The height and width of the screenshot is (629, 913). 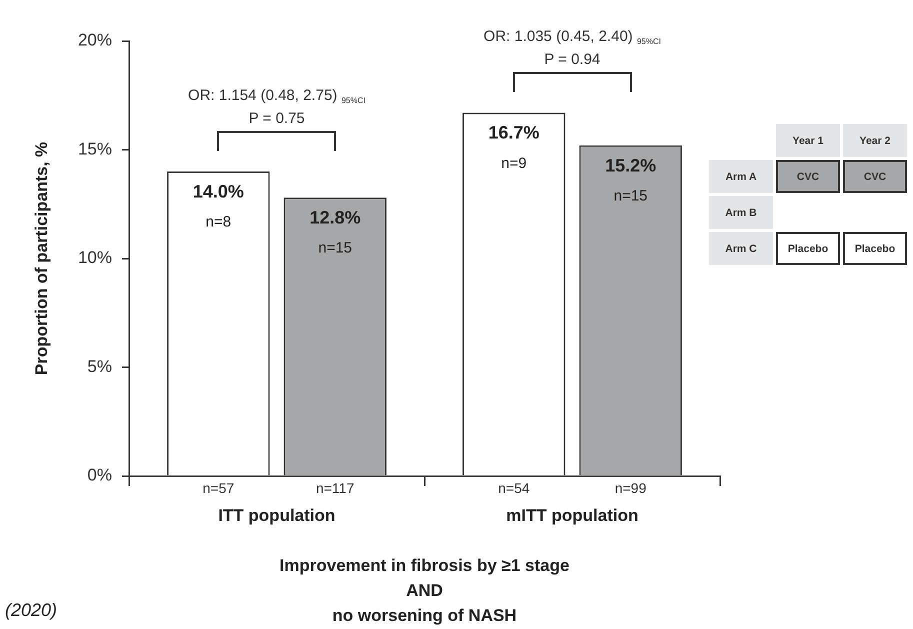 I want to click on x-tick-label: mITT population, so click(x=572, y=515).